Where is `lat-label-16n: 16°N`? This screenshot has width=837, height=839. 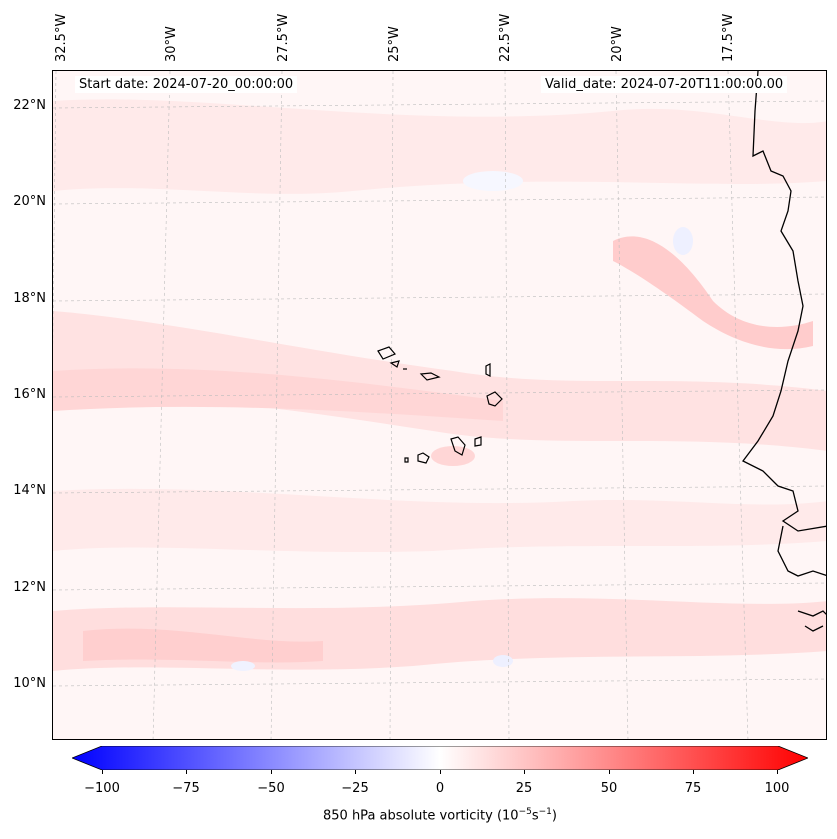 lat-label-16n: 16°N is located at coordinates (29, 394).